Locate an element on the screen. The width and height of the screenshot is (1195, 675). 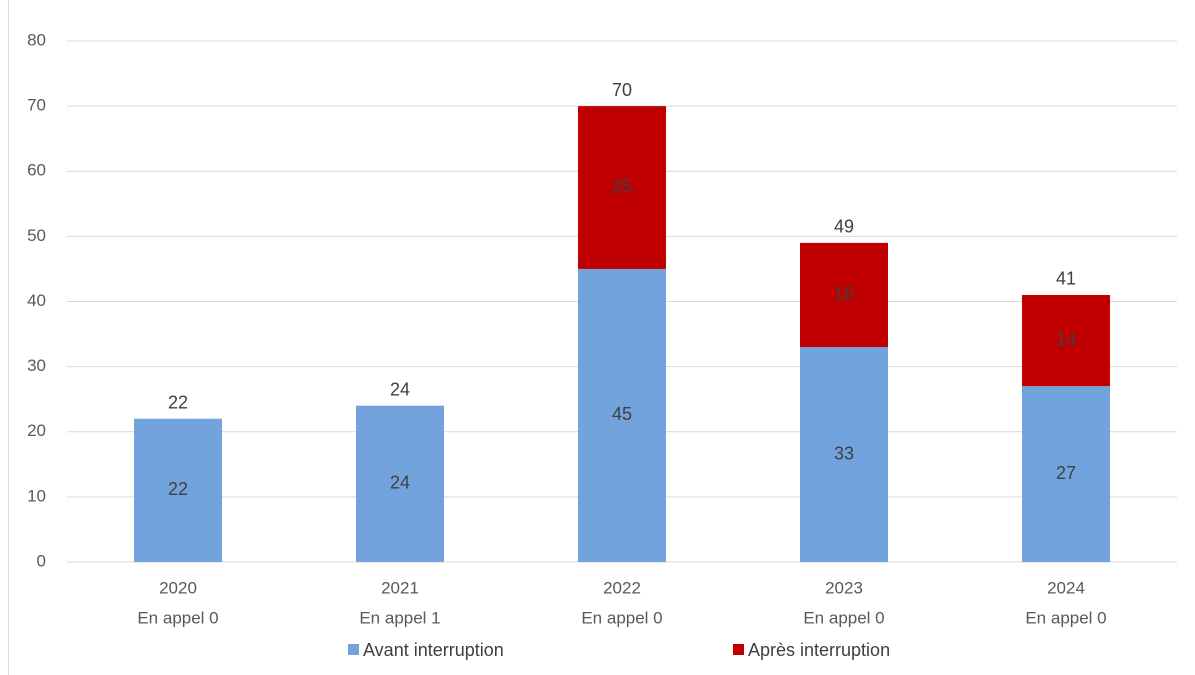
y-tick-label: 60 is located at coordinates (36, 170).